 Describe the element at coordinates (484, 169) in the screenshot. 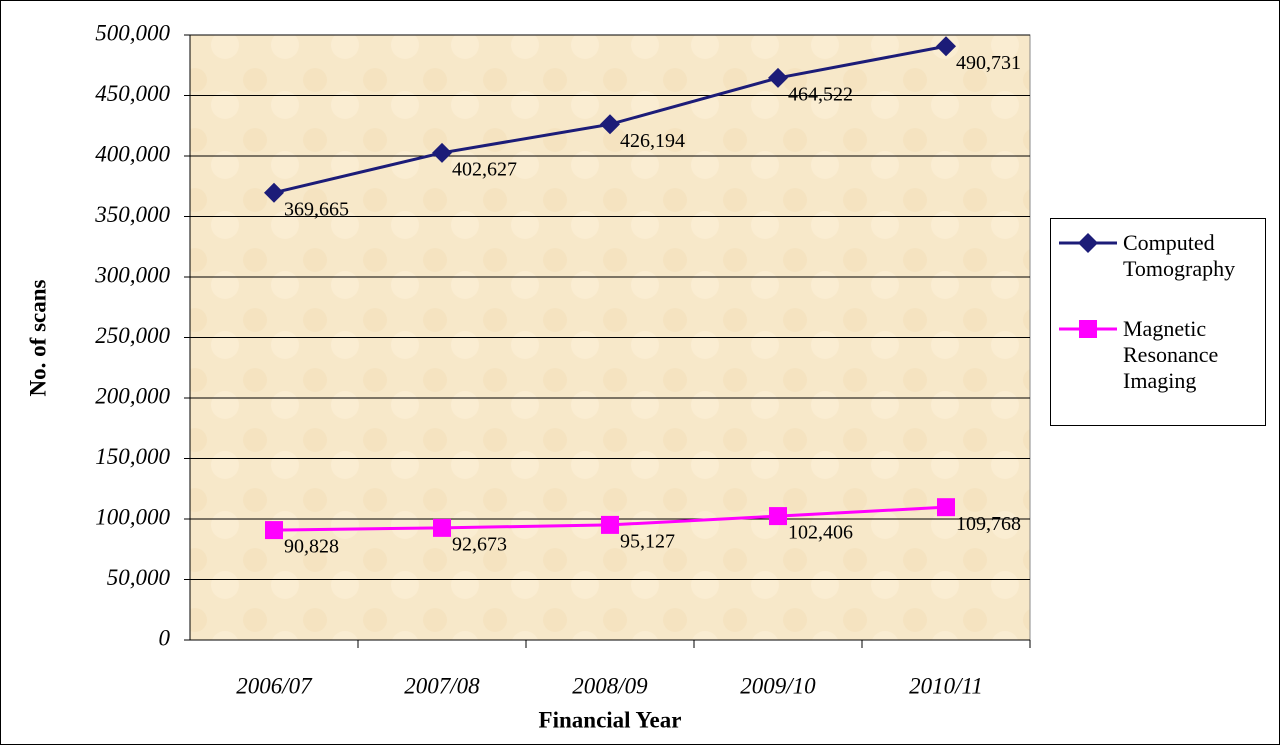

I see `data-label: 402,627` at that location.